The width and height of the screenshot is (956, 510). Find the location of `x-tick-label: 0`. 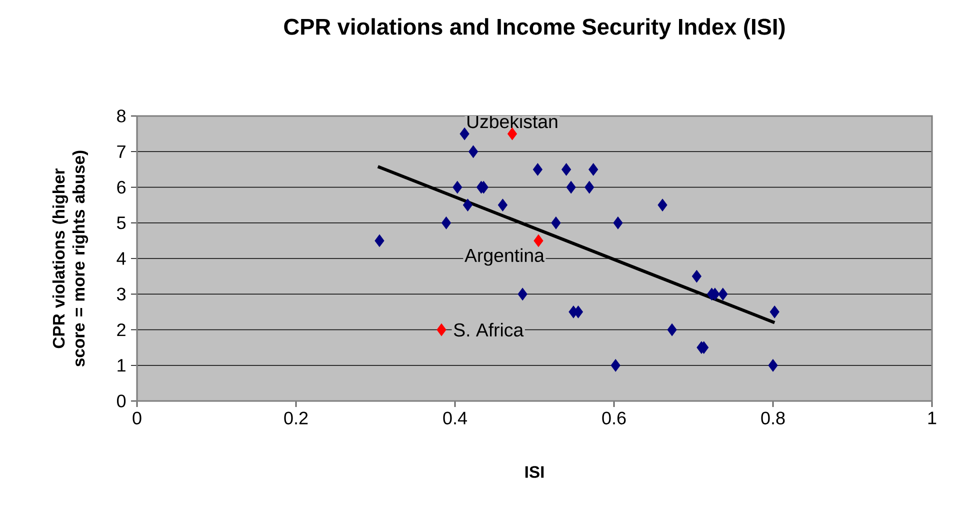

x-tick-label: 0 is located at coordinates (137, 418).